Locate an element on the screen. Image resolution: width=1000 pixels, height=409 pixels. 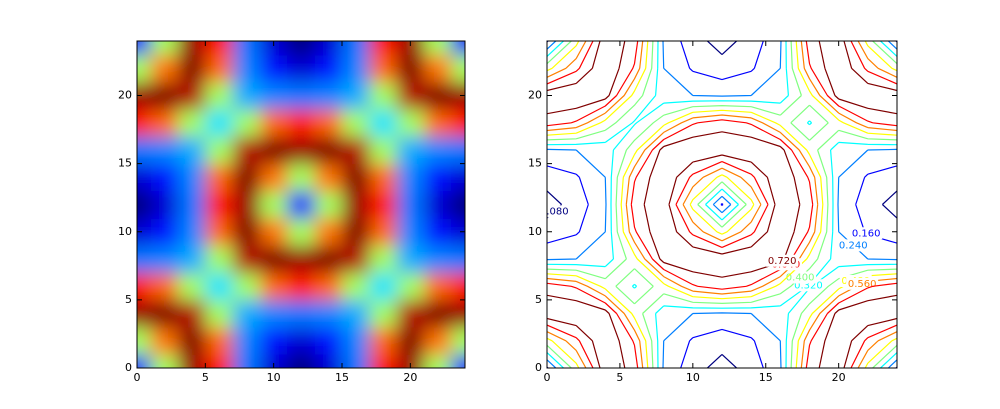
contour-label: 0.720 is located at coordinates (782, 261).